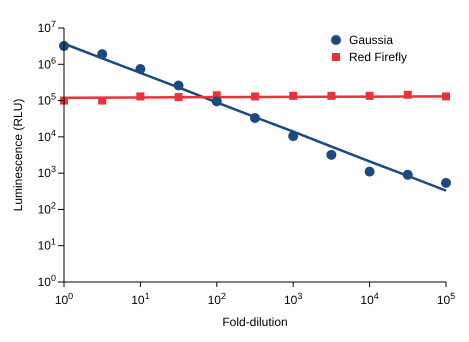 Image resolution: width=469 pixels, height=342 pixels. I want to click on y-axis-title: Luminescence (RLU), so click(18, 155).